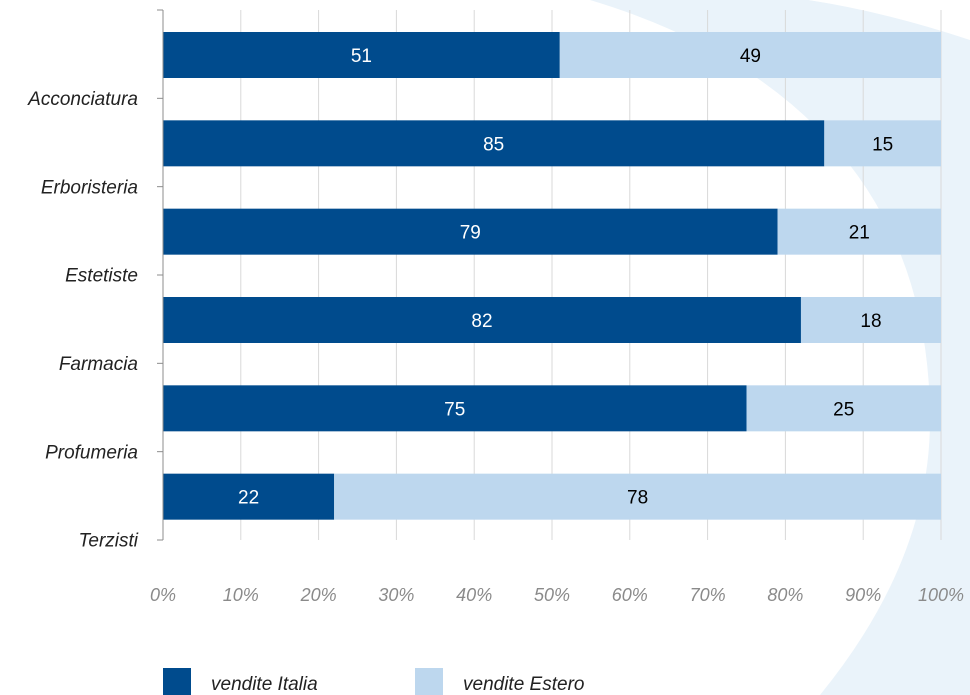 The image size is (970, 695). I want to click on category-label: Estetiste, so click(101, 276).